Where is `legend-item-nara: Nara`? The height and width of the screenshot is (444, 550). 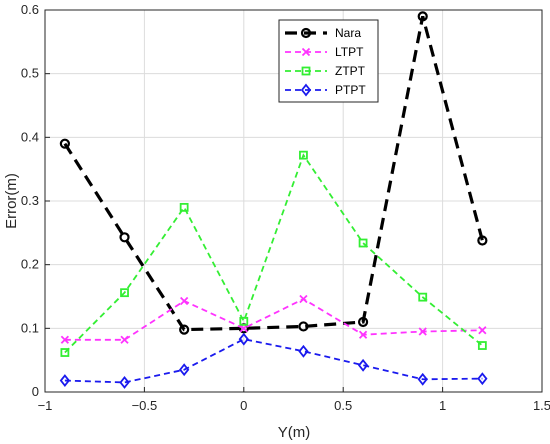
legend-item-nara: Nara is located at coordinates (323, 33).